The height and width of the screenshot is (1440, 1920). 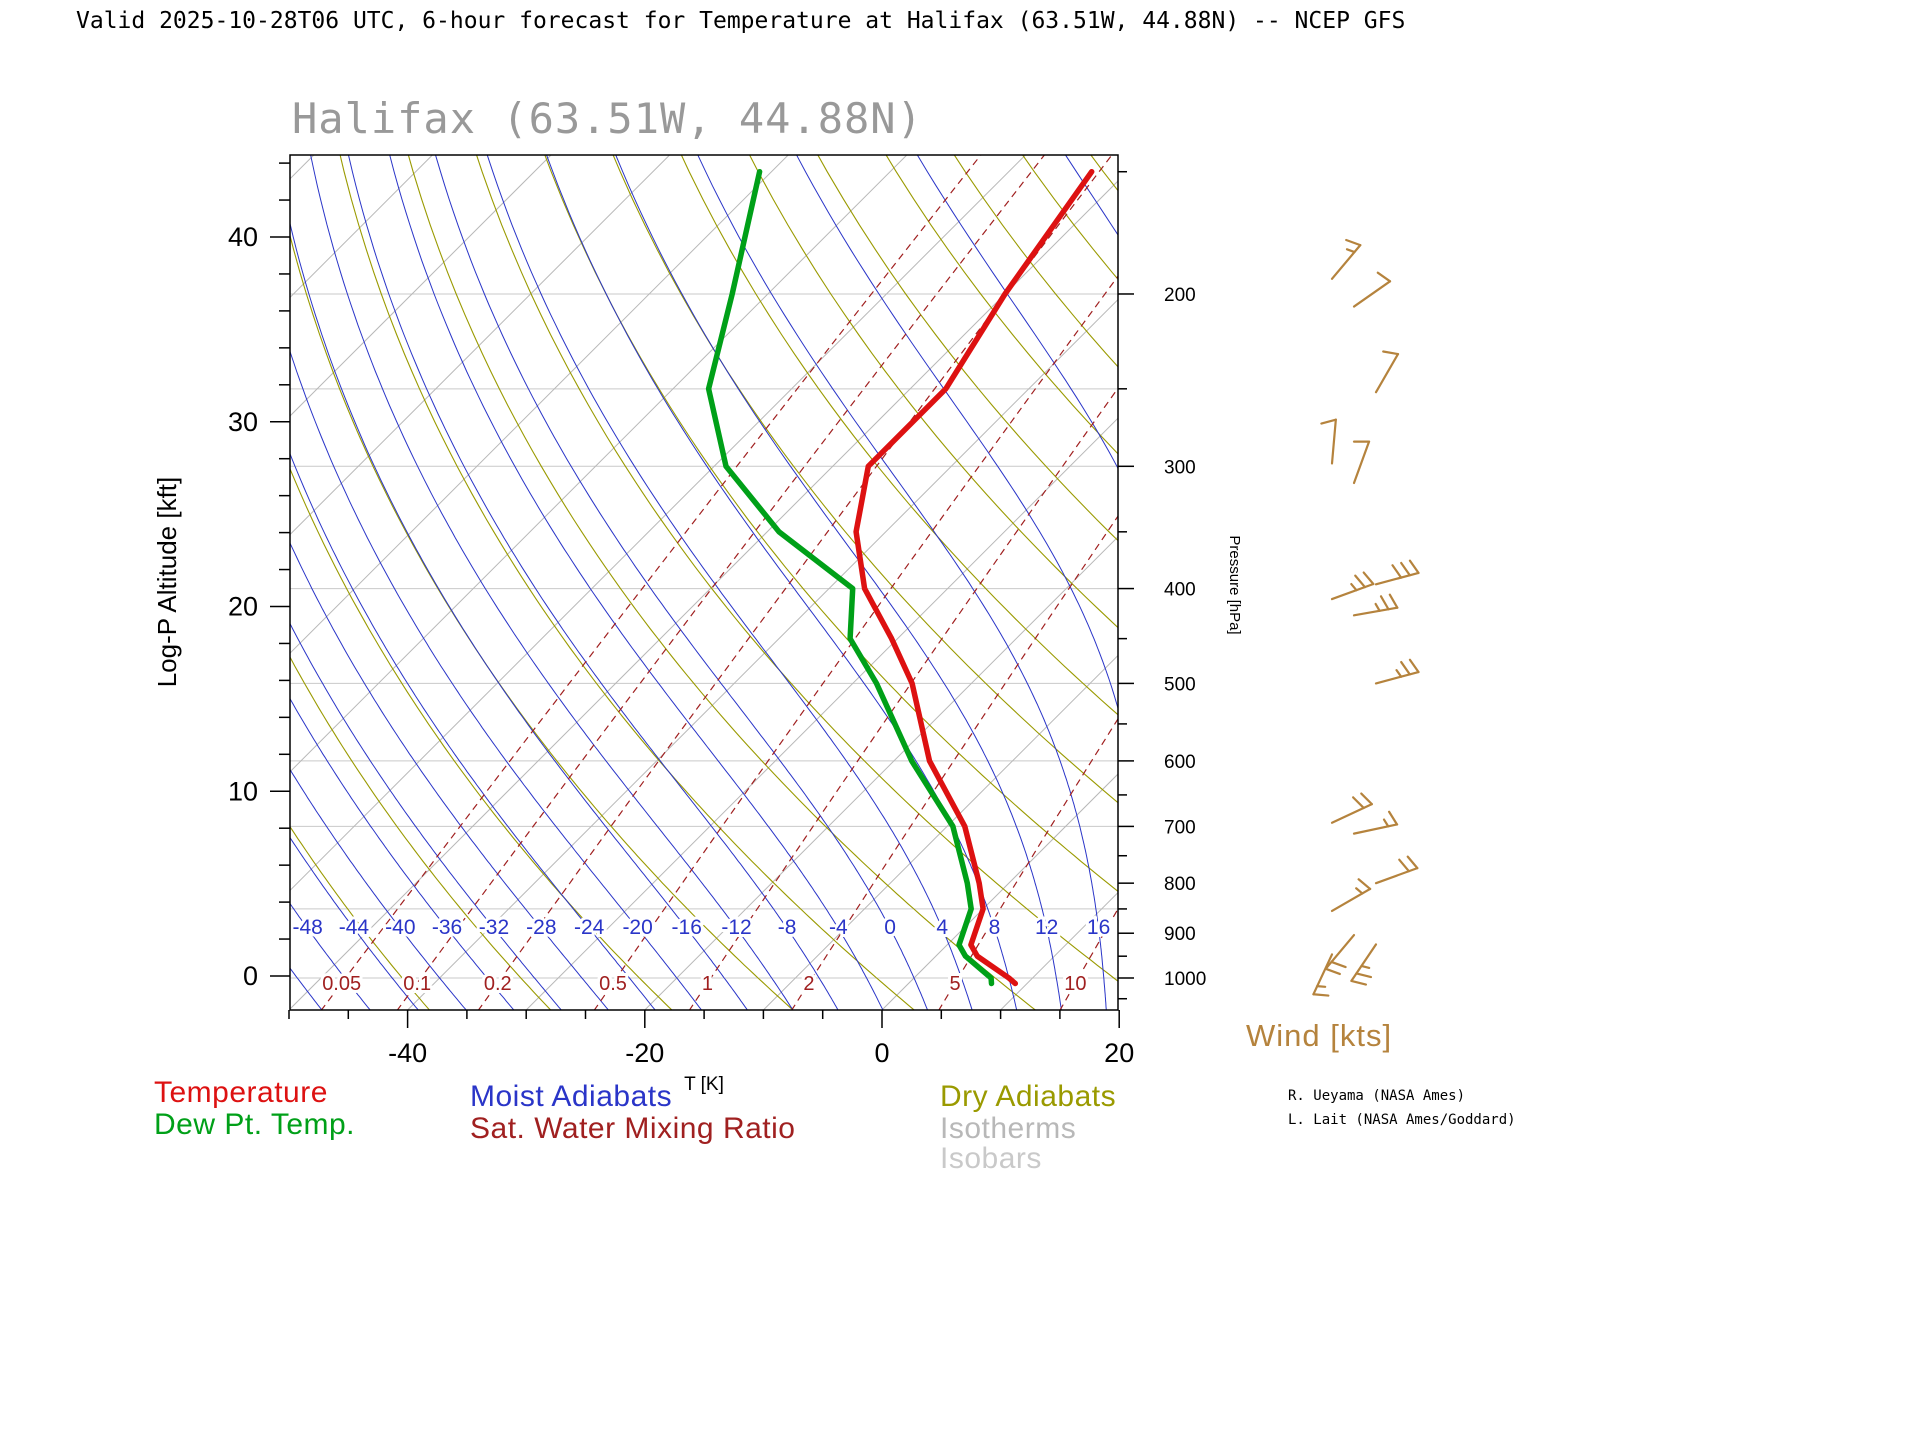 I want to click on legend-moist-adiabats: Moist Adiabats, so click(x=571, y=1096).